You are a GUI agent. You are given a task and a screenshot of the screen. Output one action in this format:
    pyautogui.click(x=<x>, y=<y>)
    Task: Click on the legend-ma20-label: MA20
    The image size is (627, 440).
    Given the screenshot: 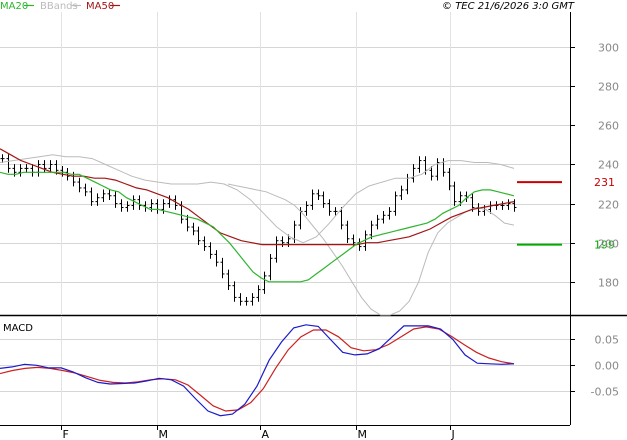 What is the action you would take?
    pyautogui.click(x=14, y=6)
    